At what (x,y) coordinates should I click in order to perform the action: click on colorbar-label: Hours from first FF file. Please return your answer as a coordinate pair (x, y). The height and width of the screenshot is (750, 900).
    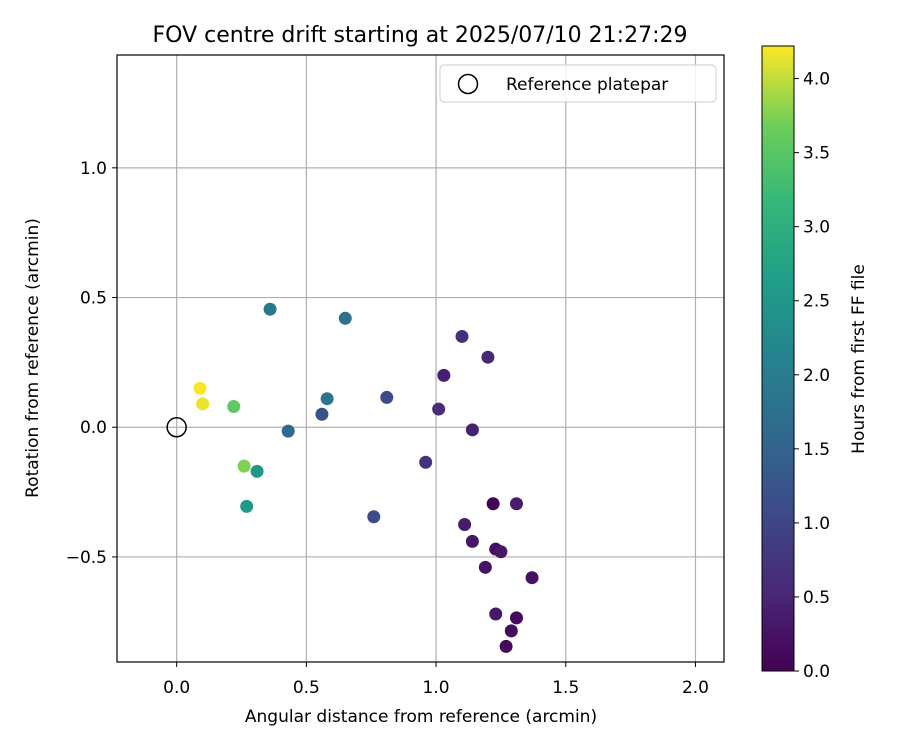
    Looking at the image, I should click on (859, 359).